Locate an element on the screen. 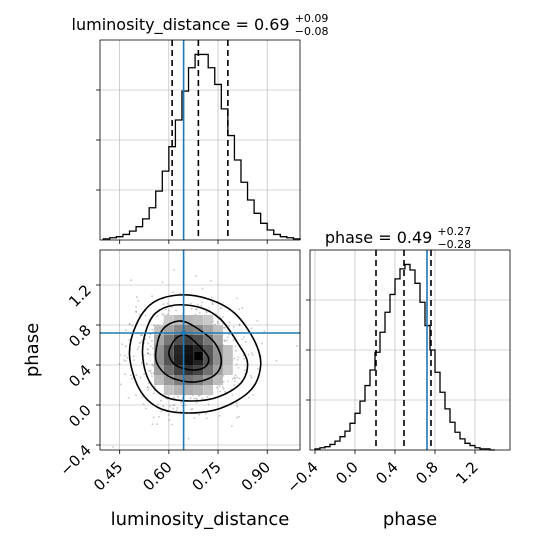 This screenshot has height=554, width=550. joint-xtick-label-1: 0.60 is located at coordinates (157, 476).